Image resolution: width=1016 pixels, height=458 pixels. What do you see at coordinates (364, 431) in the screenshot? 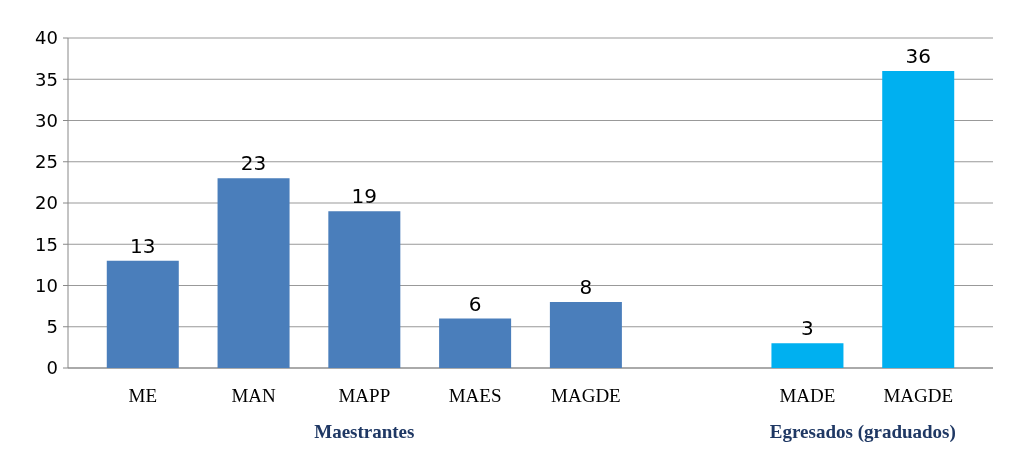
I see `text: Maestrantes` at bounding box center [364, 431].